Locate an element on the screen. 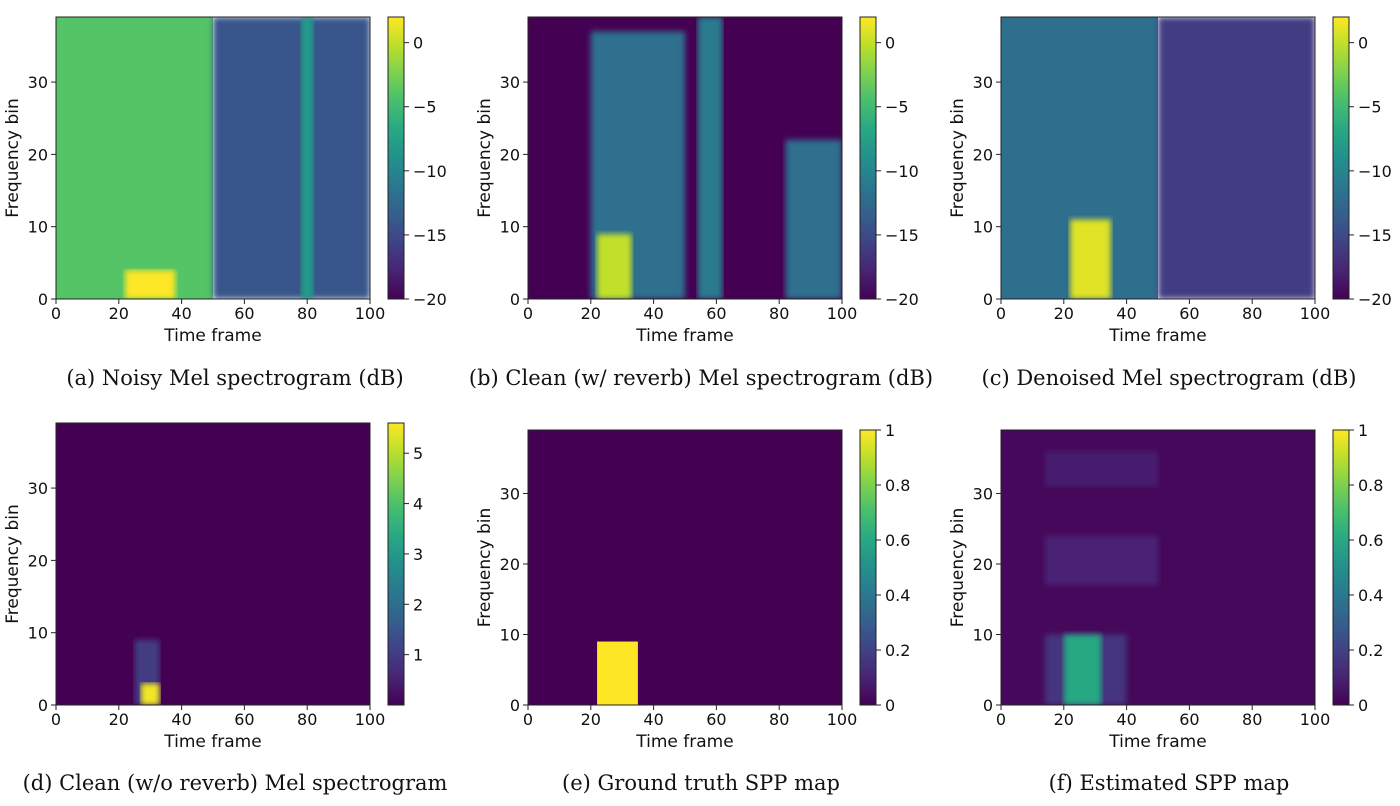 The height and width of the screenshot is (806, 1400). heatmap-f is located at coordinates (1158, 567).